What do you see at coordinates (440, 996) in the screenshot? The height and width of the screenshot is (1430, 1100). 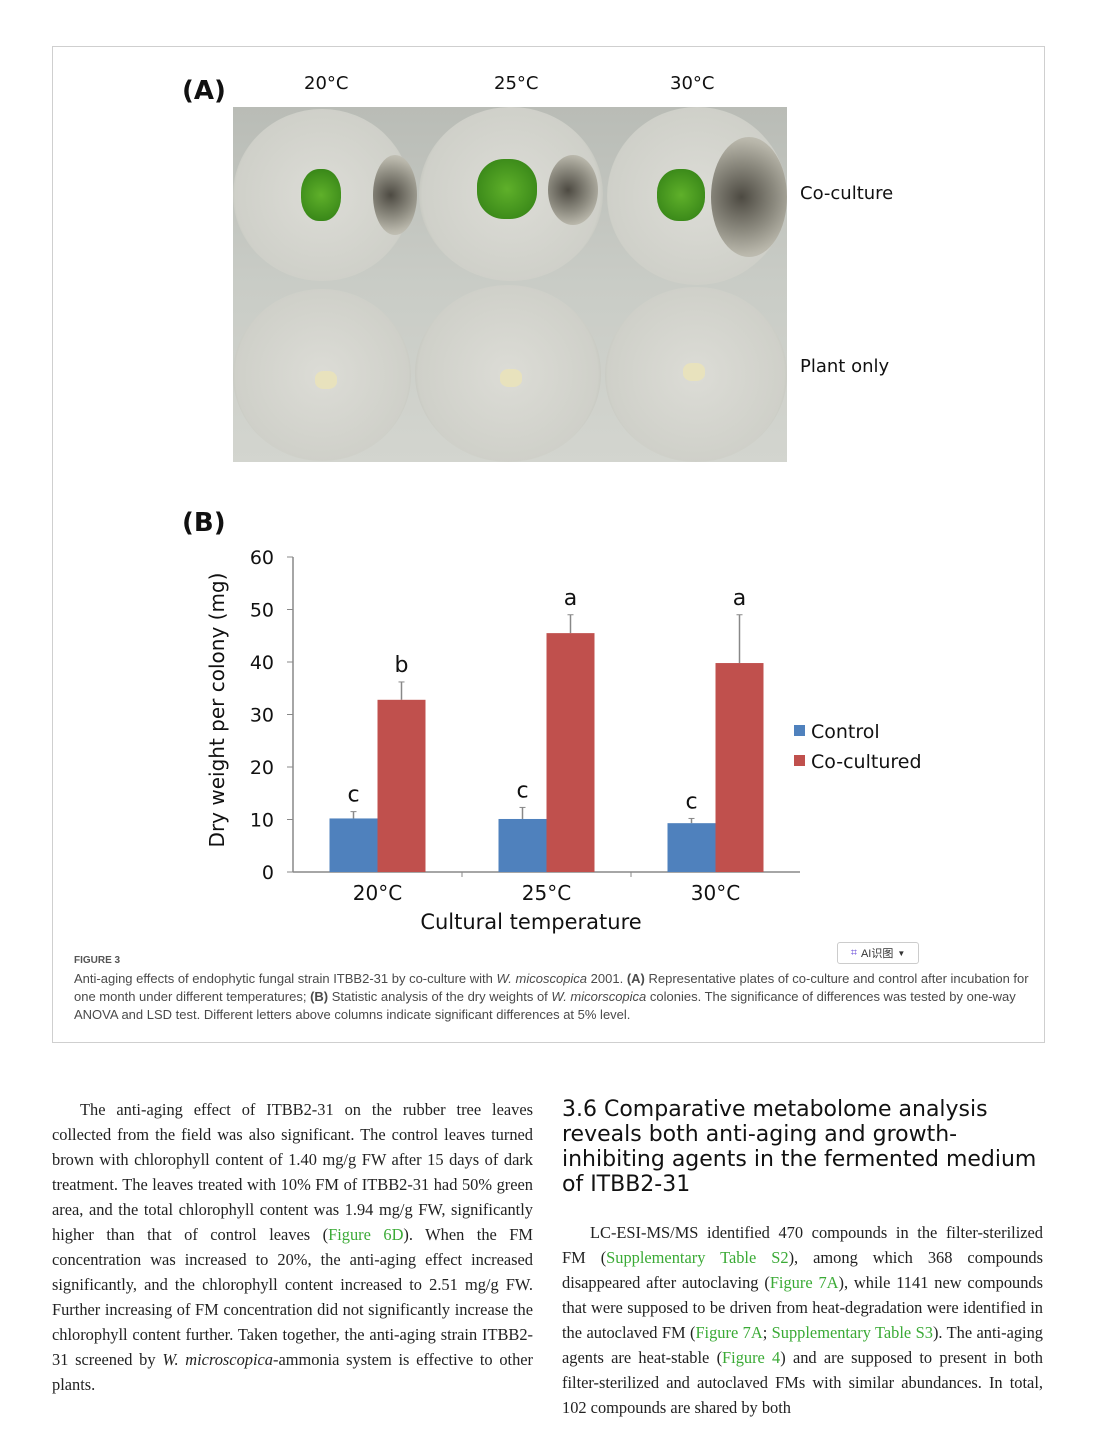 I see `caption-text: Statistic analysis of the dry weights of` at bounding box center [440, 996].